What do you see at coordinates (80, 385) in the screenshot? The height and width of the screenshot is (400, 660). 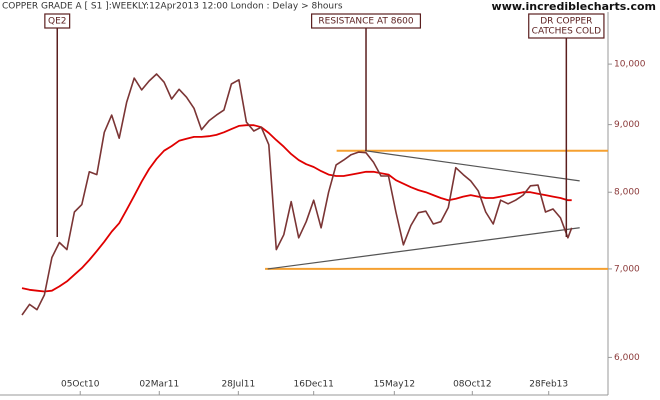 I see `x-tick-label: 05Oct10` at bounding box center [80, 385].